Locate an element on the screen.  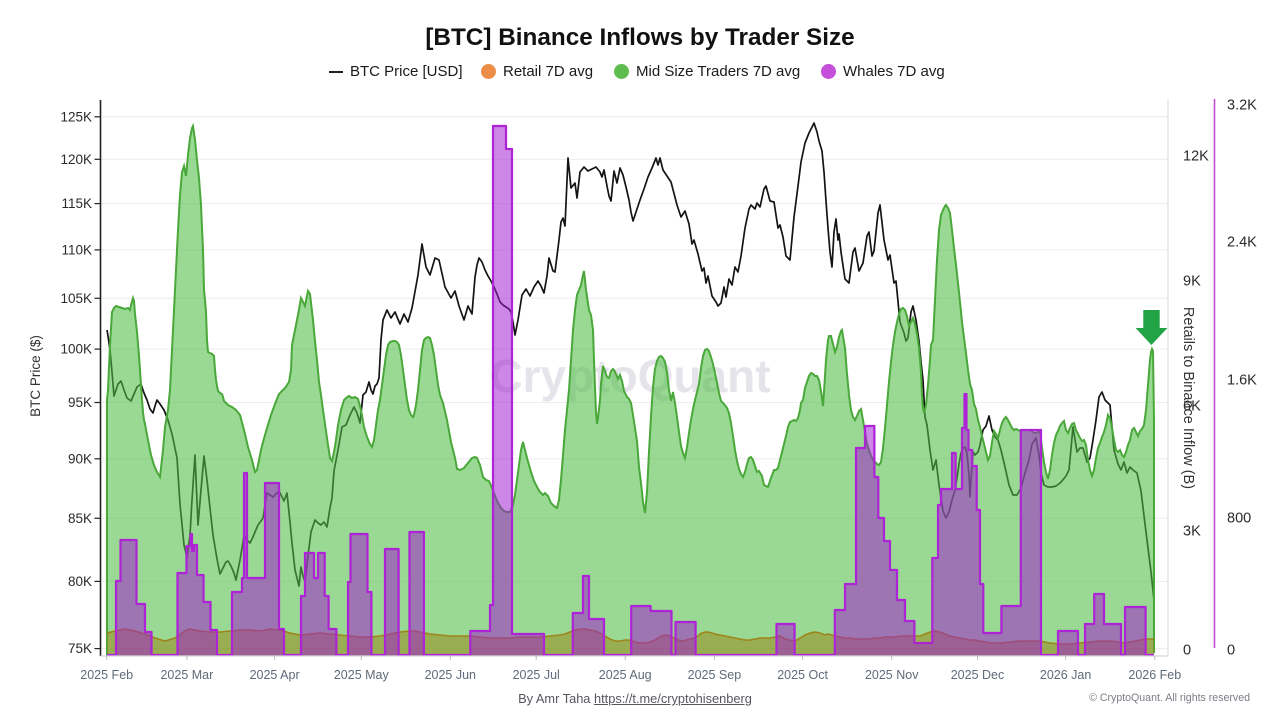
svg-text: 2025 Jul is located at coordinates (536, 675).